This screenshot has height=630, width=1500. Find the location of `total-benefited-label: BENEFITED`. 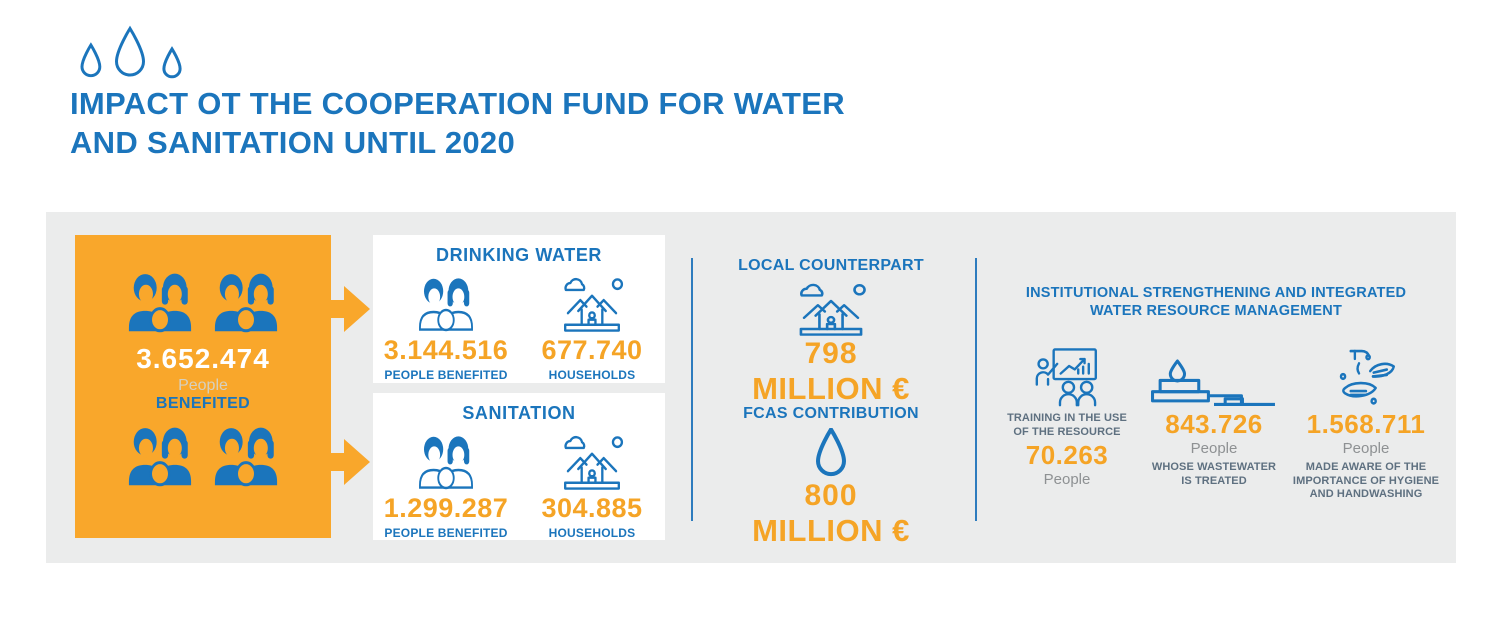

total-benefited-label: BENEFITED is located at coordinates (203, 403).